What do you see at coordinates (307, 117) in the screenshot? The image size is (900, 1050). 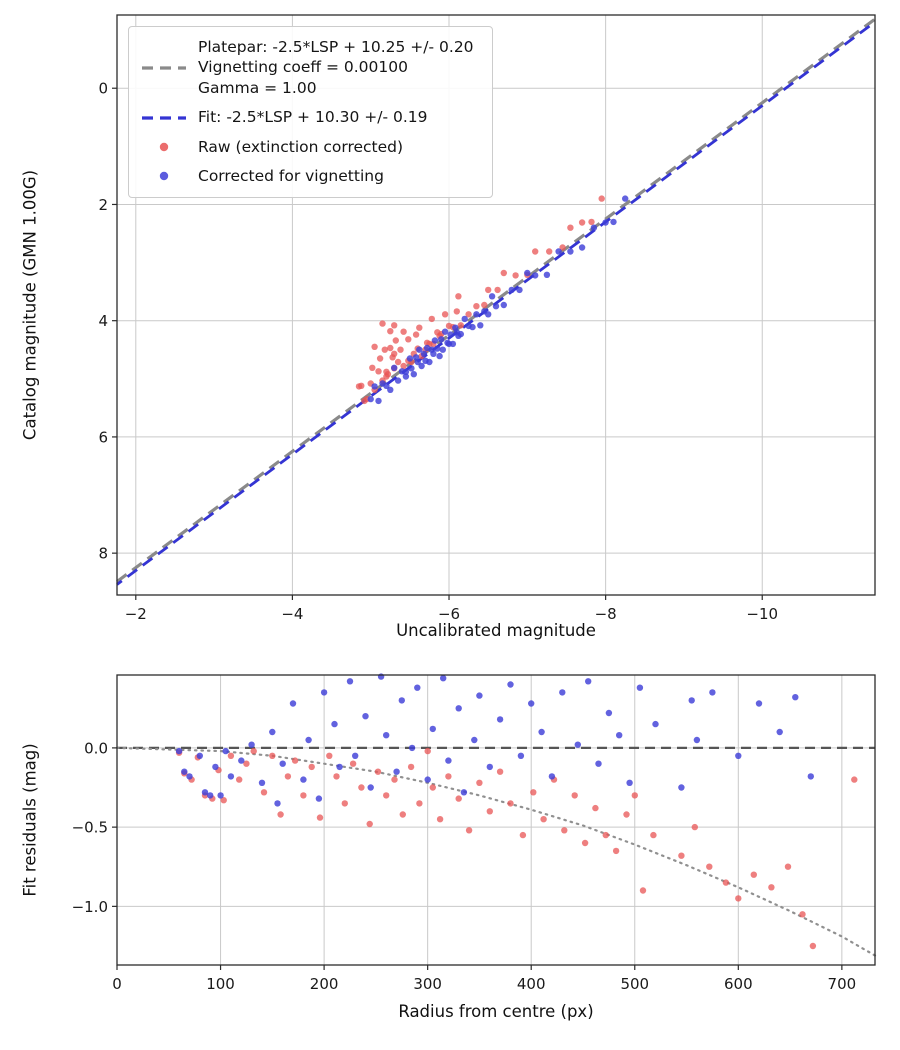 I see `legend-entry: Fit: -2.5*LSP + 10.30 +/- 0.19` at bounding box center [307, 117].